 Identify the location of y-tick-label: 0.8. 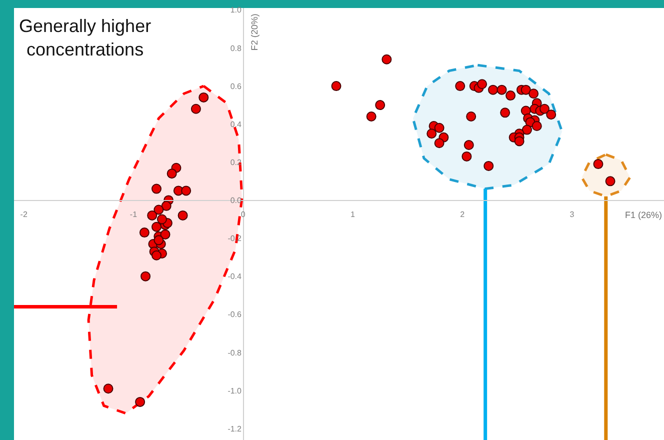
(236, 48).